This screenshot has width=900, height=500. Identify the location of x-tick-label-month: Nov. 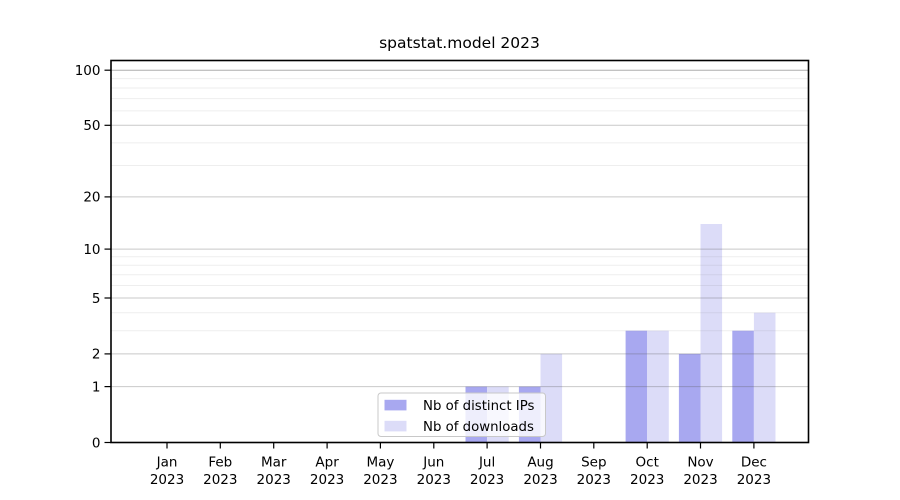
(700, 463).